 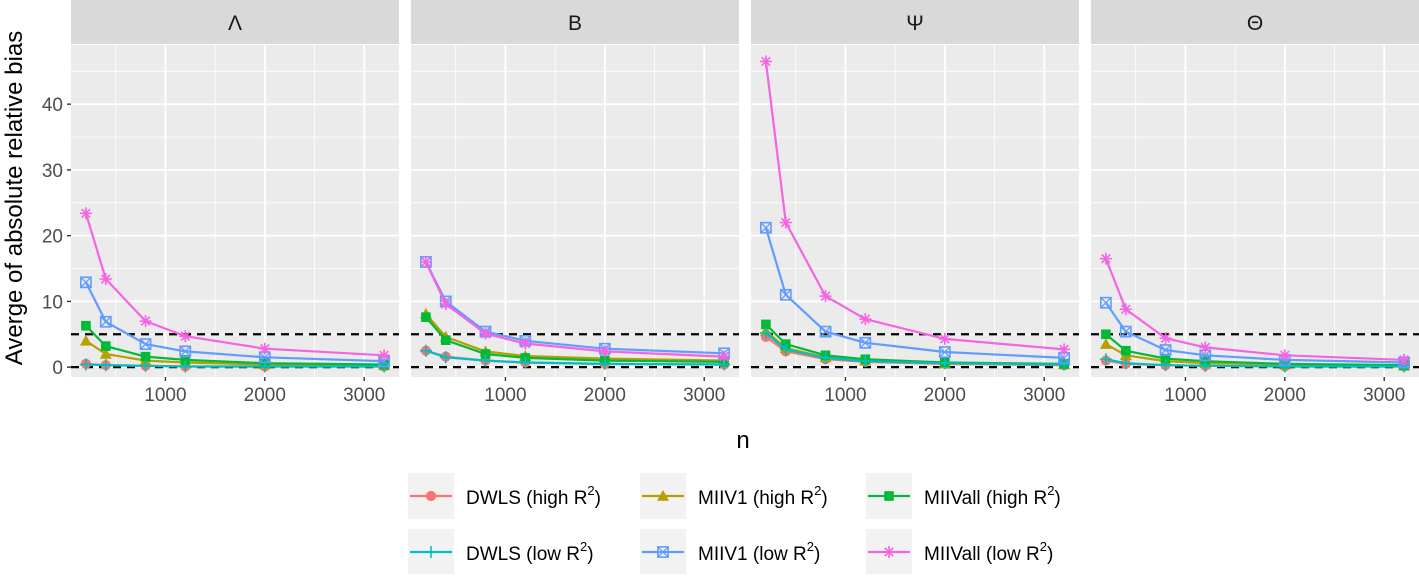 I want to click on legend-item-miiv1_high: MIIV1 (high R2), so click(x=734, y=496).